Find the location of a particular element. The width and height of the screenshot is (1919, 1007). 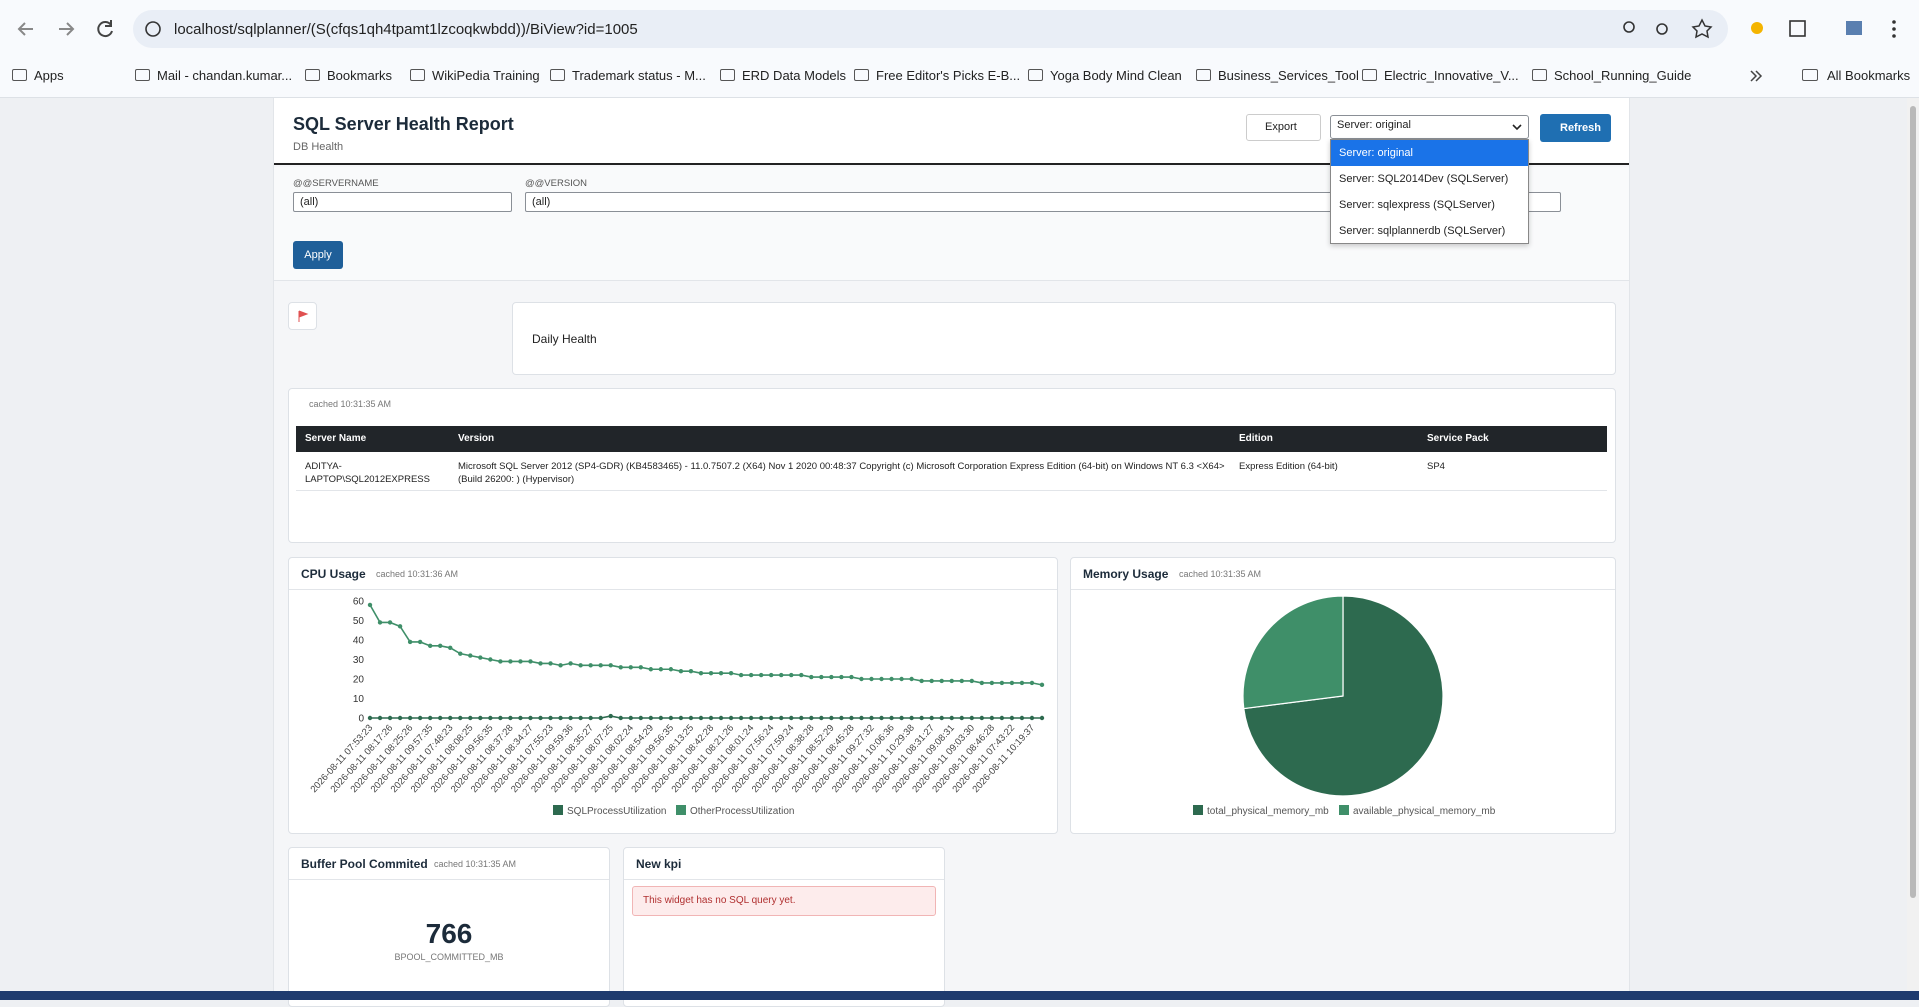

dropdown-option: Server: original is located at coordinates (1429, 153).